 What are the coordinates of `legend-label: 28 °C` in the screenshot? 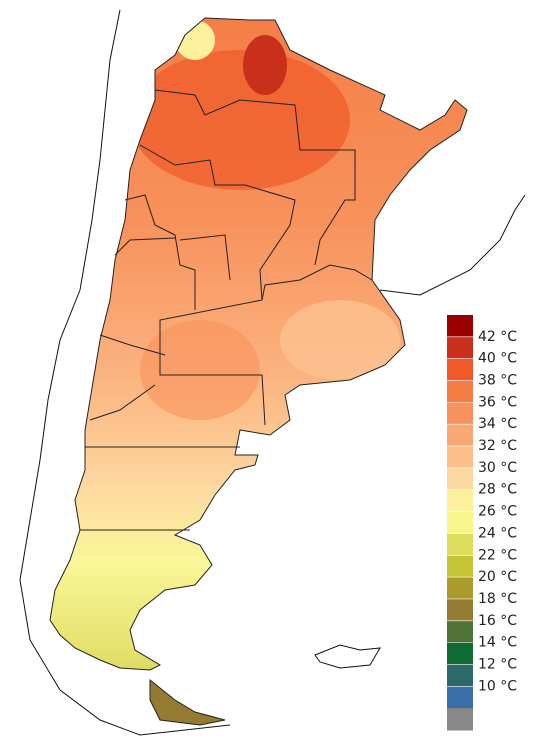 It's located at (497, 490).